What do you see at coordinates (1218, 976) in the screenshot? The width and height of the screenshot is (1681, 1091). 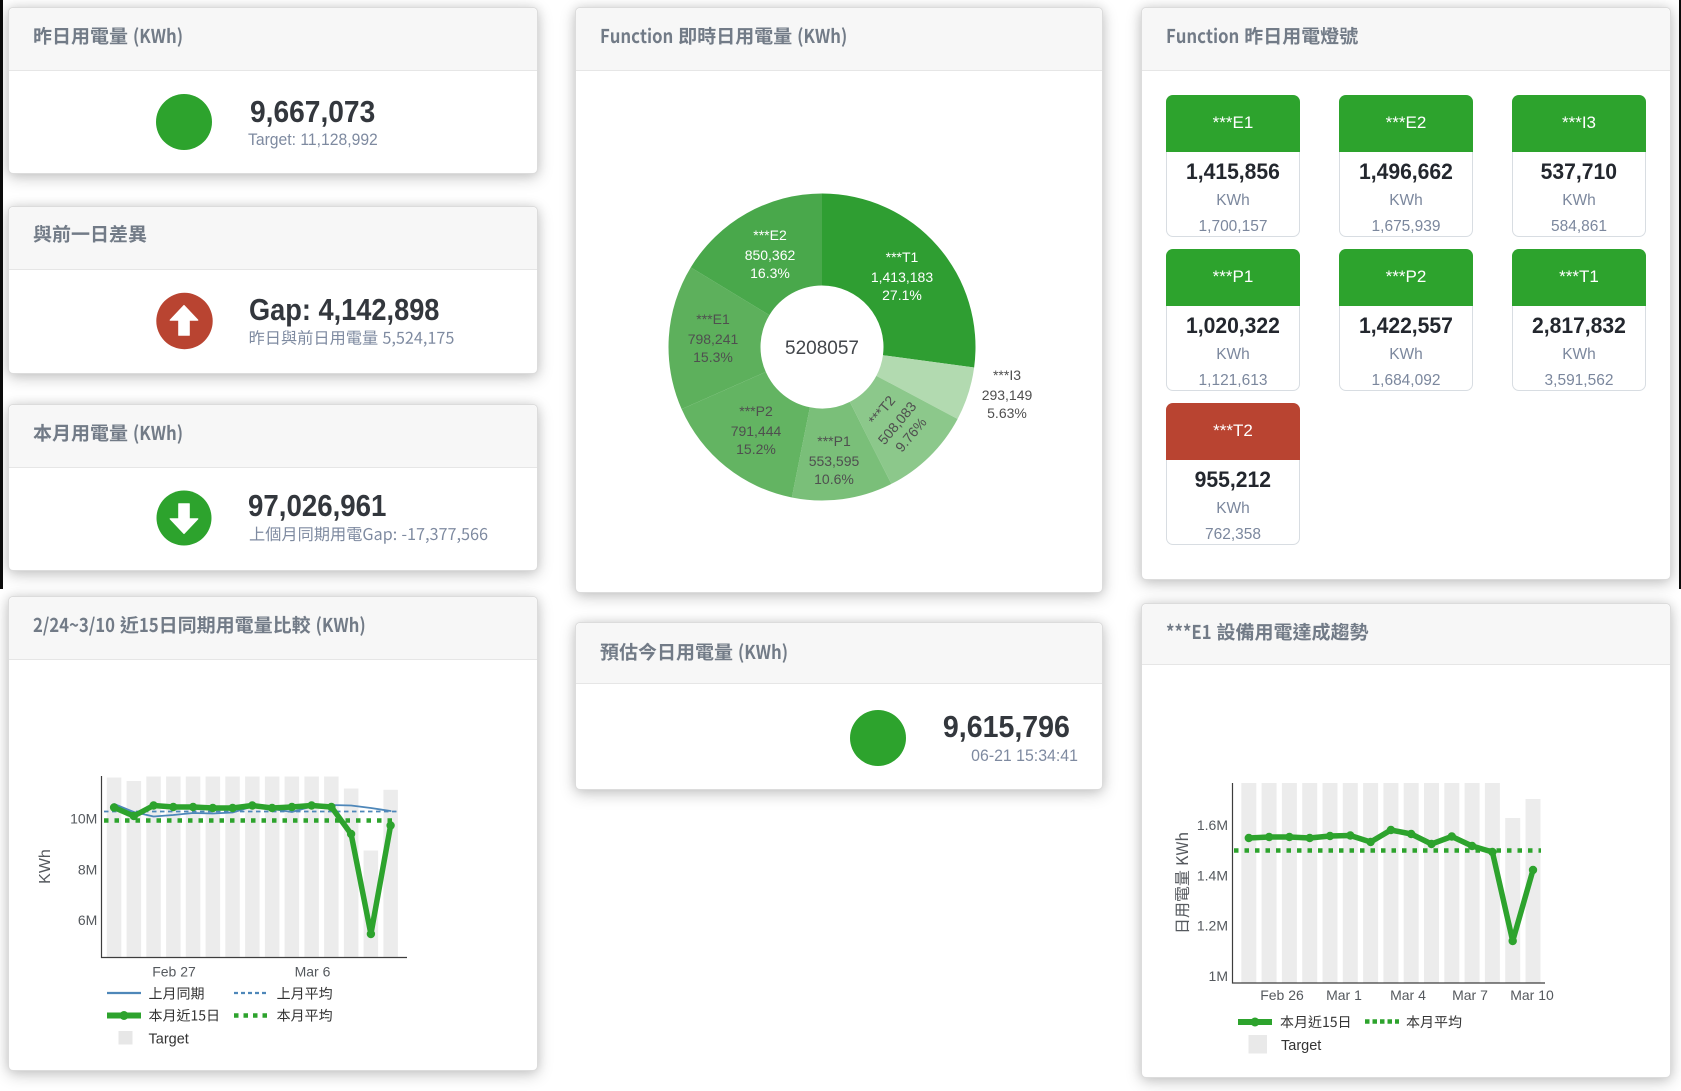 I see `svg-text: 1M` at bounding box center [1218, 976].